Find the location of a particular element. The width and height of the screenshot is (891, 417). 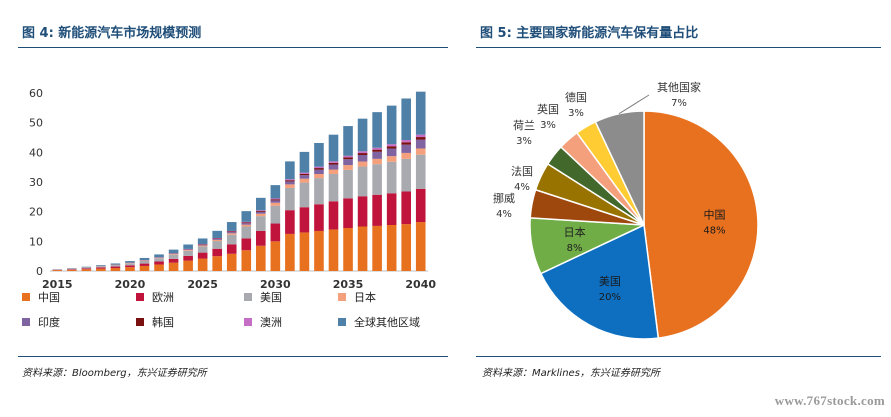

pie-outer-value: 3% is located at coordinates (524, 141).